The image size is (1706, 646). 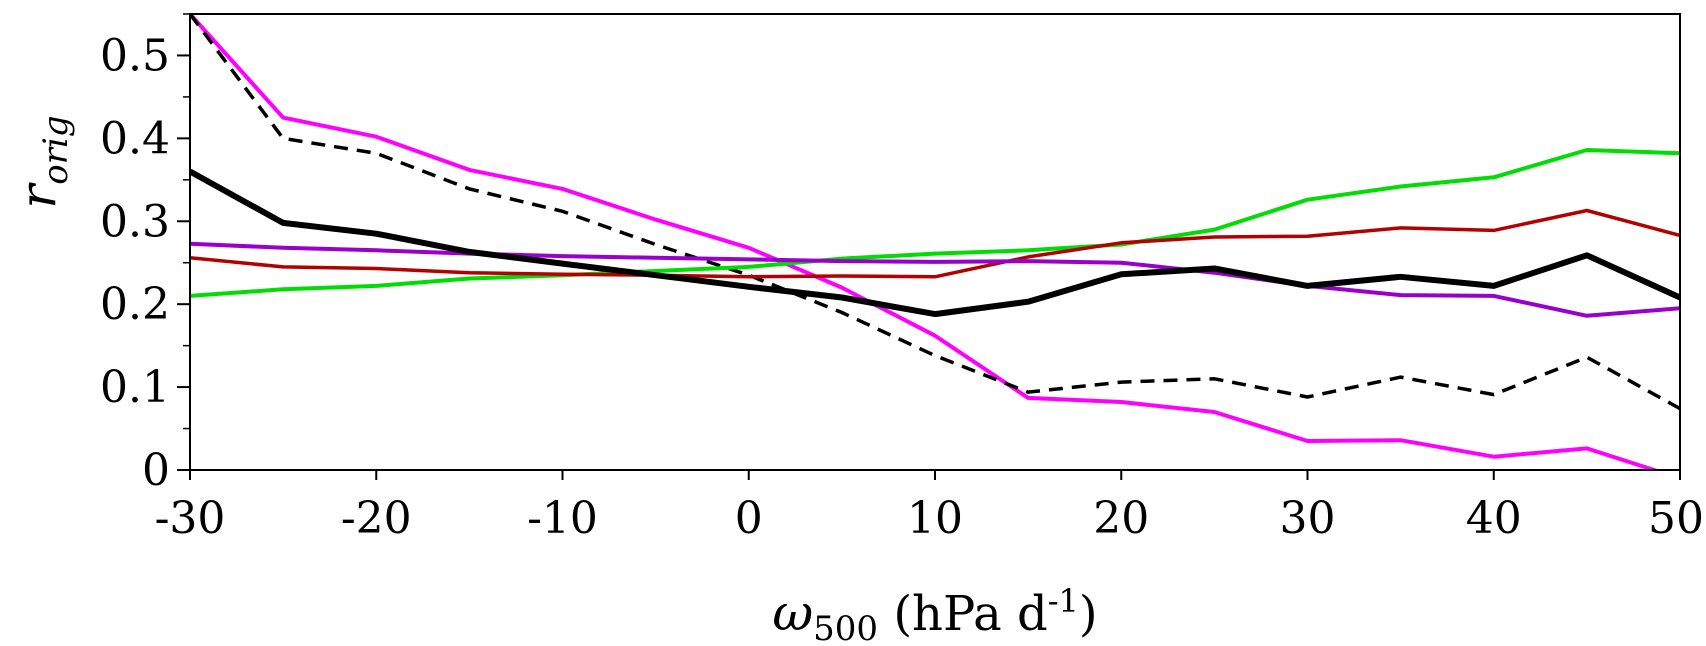 I want to click on x-axis-label: ω500 (hPa d-1), so click(x=934, y=614).